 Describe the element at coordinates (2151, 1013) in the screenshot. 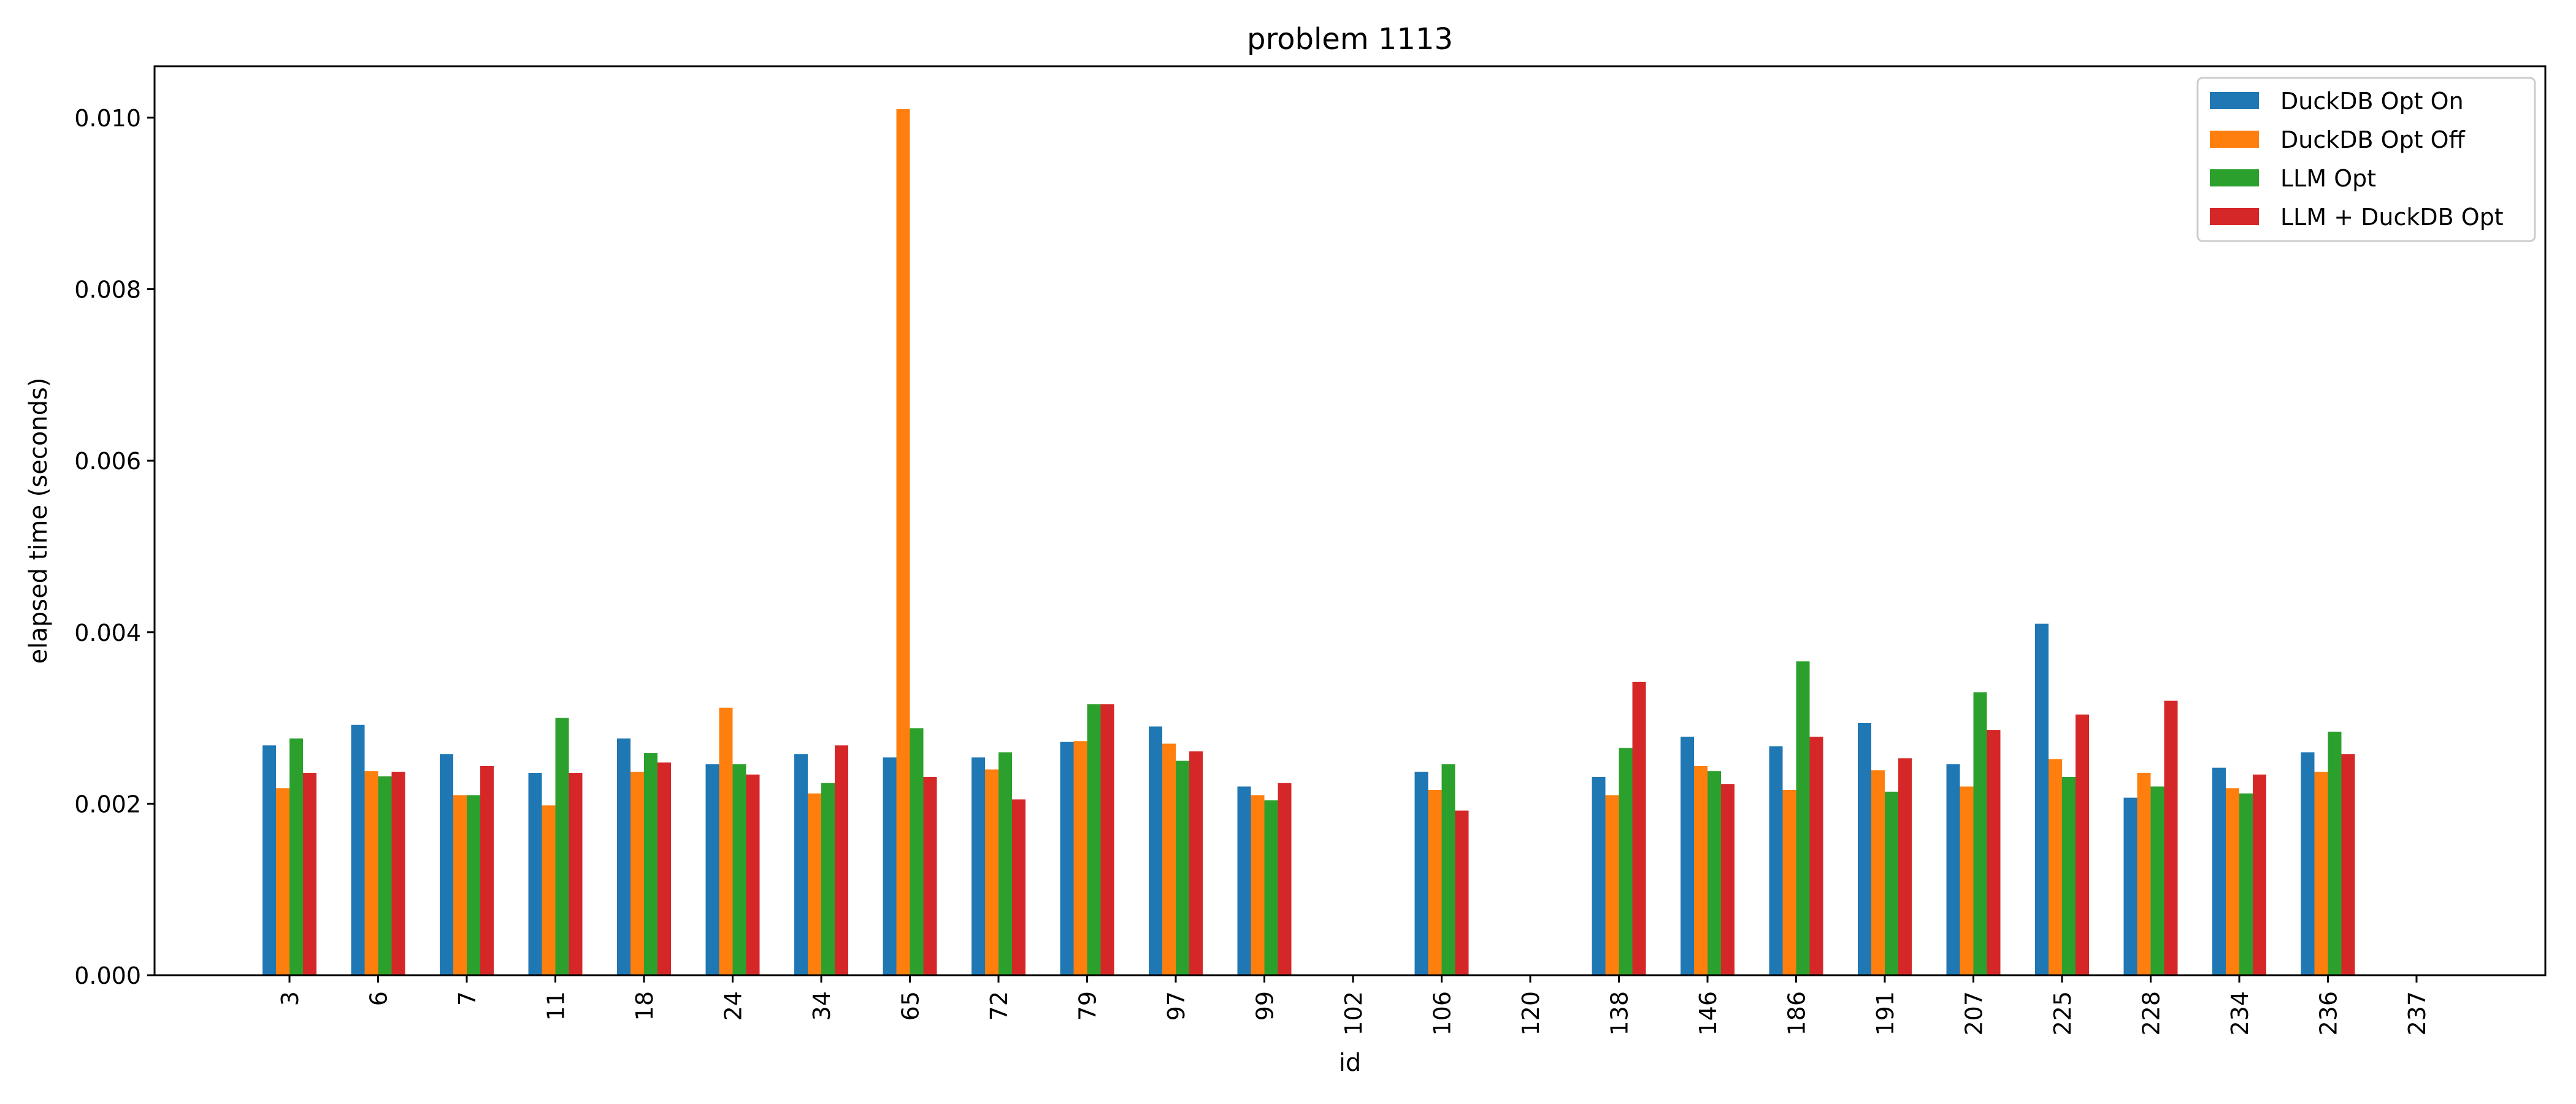

I see `x-tick-label: 228` at that location.